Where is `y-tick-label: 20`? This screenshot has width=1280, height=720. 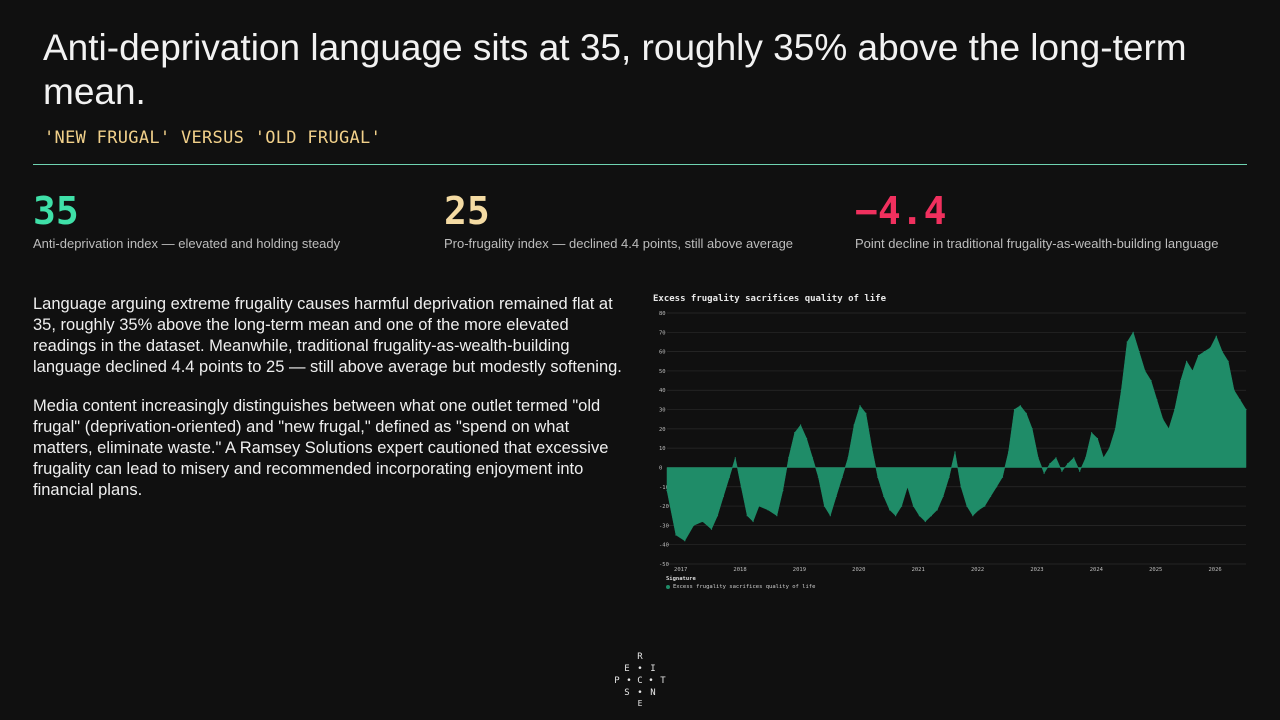 y-tick-label: 20 is located at coordinates (662, 430).